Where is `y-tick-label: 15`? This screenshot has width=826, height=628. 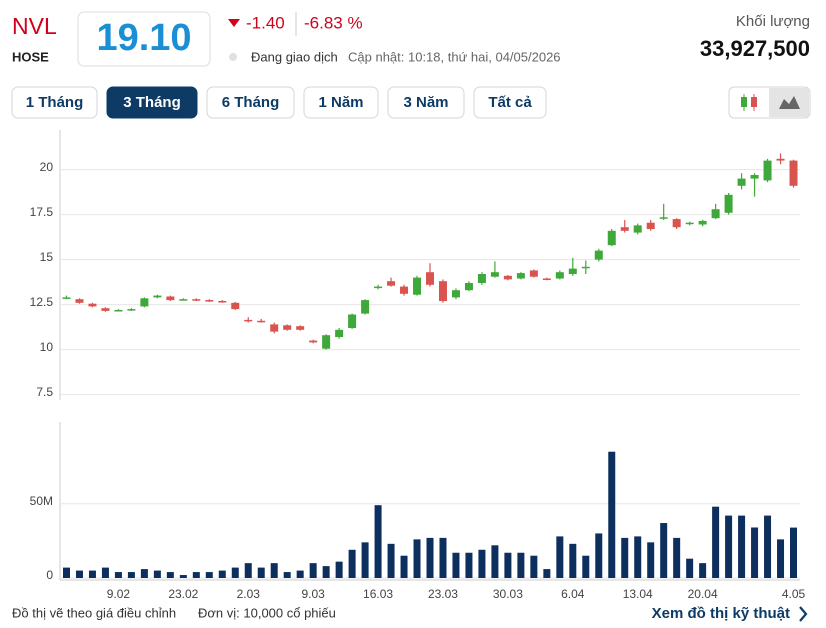
y-tick-label: 15 is located at coordinates (47, 257).